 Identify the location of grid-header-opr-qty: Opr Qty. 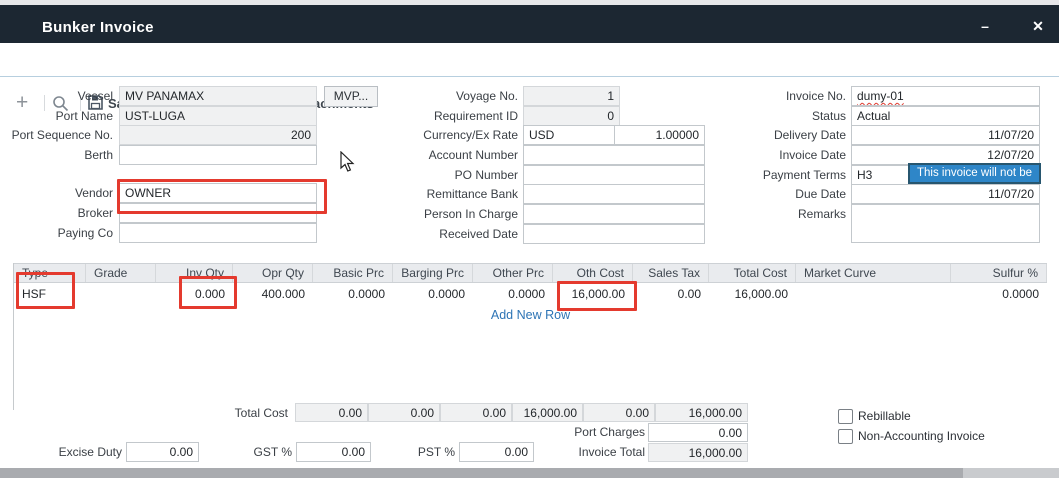
(273, 273).